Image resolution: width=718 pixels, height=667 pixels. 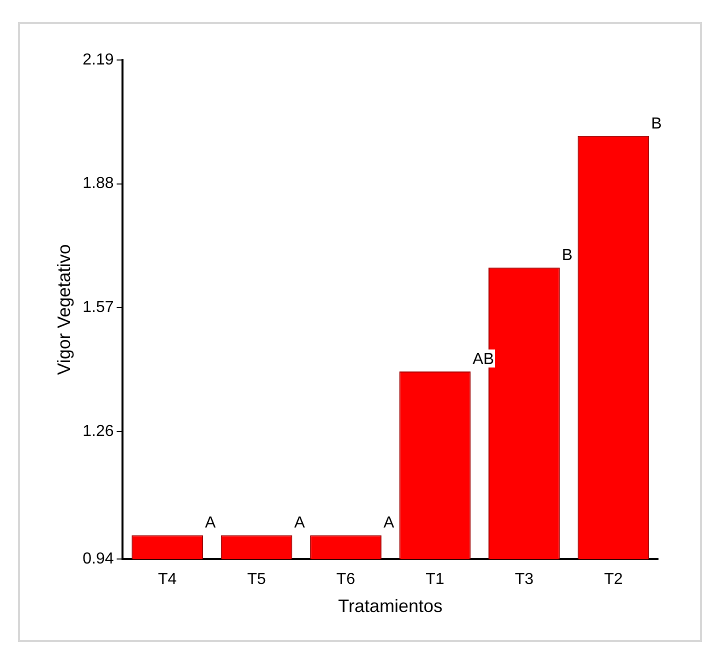 I want to click on y-axis-title: Vigor Vegetativo, so click(x=64, y=309).